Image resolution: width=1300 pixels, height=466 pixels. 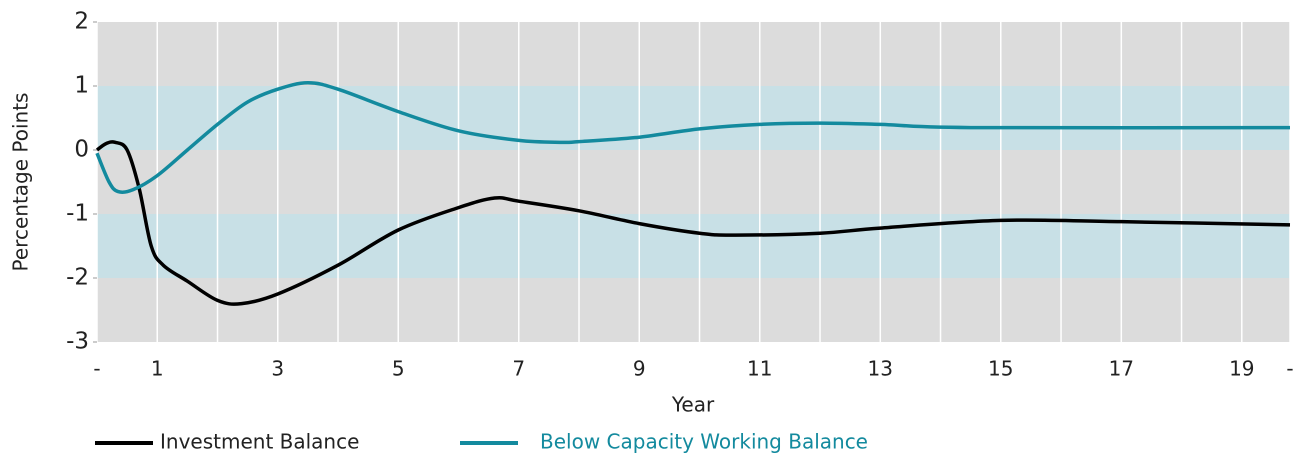 What do you see at coordinates (77, 278) in the screenshot?
I see `y-tick-label: -2` at bounding box center [77, 278].